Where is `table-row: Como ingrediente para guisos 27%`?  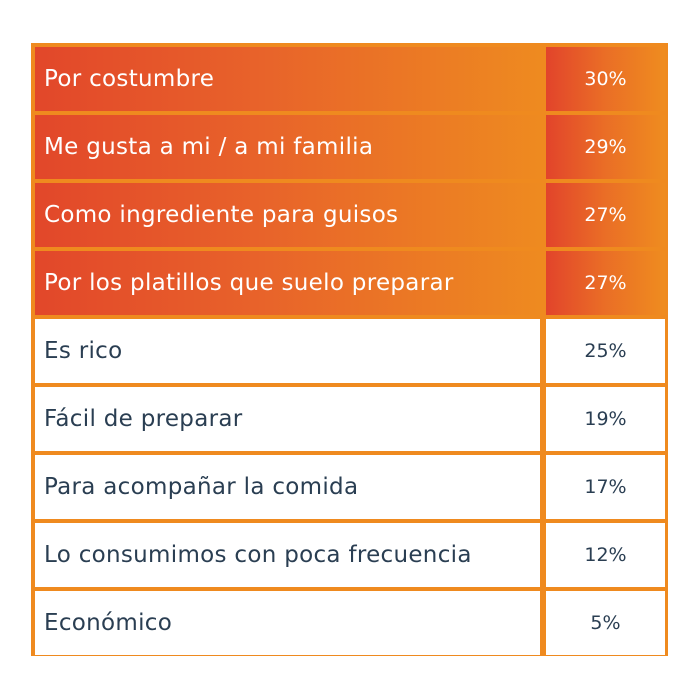
table-row: Como ingrediente para guisos 27% is located at coordinates (350, 215).